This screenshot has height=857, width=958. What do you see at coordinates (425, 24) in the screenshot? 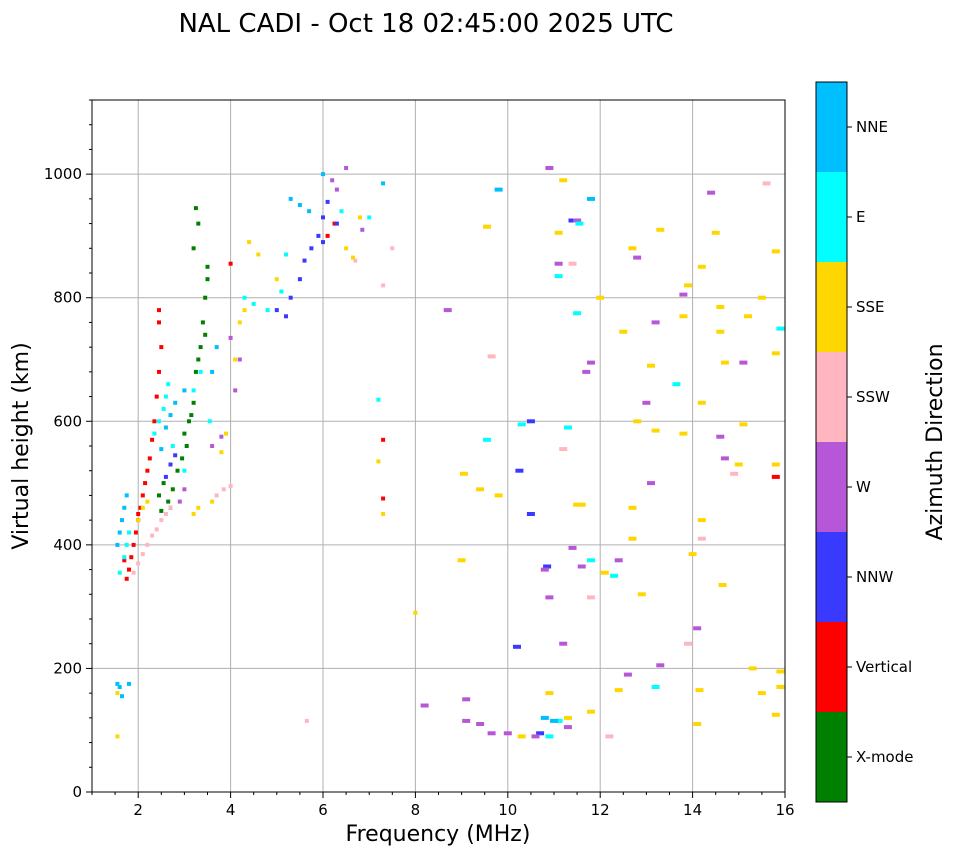
I see `chart-title: NAL CADI - Oct 18 02:45:00 2025 UTC` at bounding box center [425, 24].